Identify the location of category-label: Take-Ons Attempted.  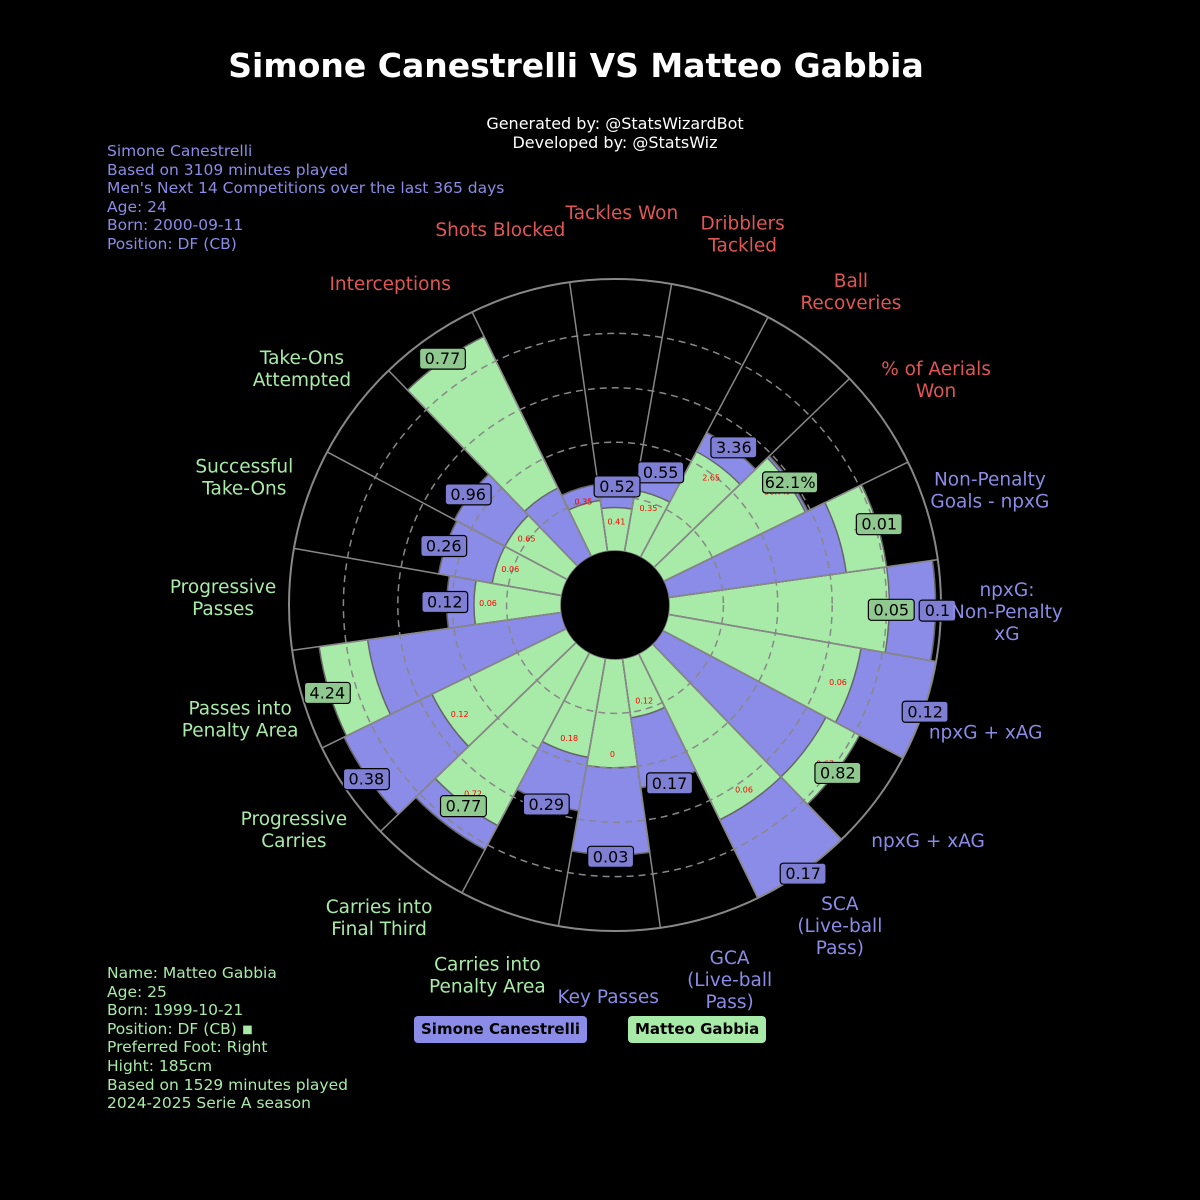
(302, 369).